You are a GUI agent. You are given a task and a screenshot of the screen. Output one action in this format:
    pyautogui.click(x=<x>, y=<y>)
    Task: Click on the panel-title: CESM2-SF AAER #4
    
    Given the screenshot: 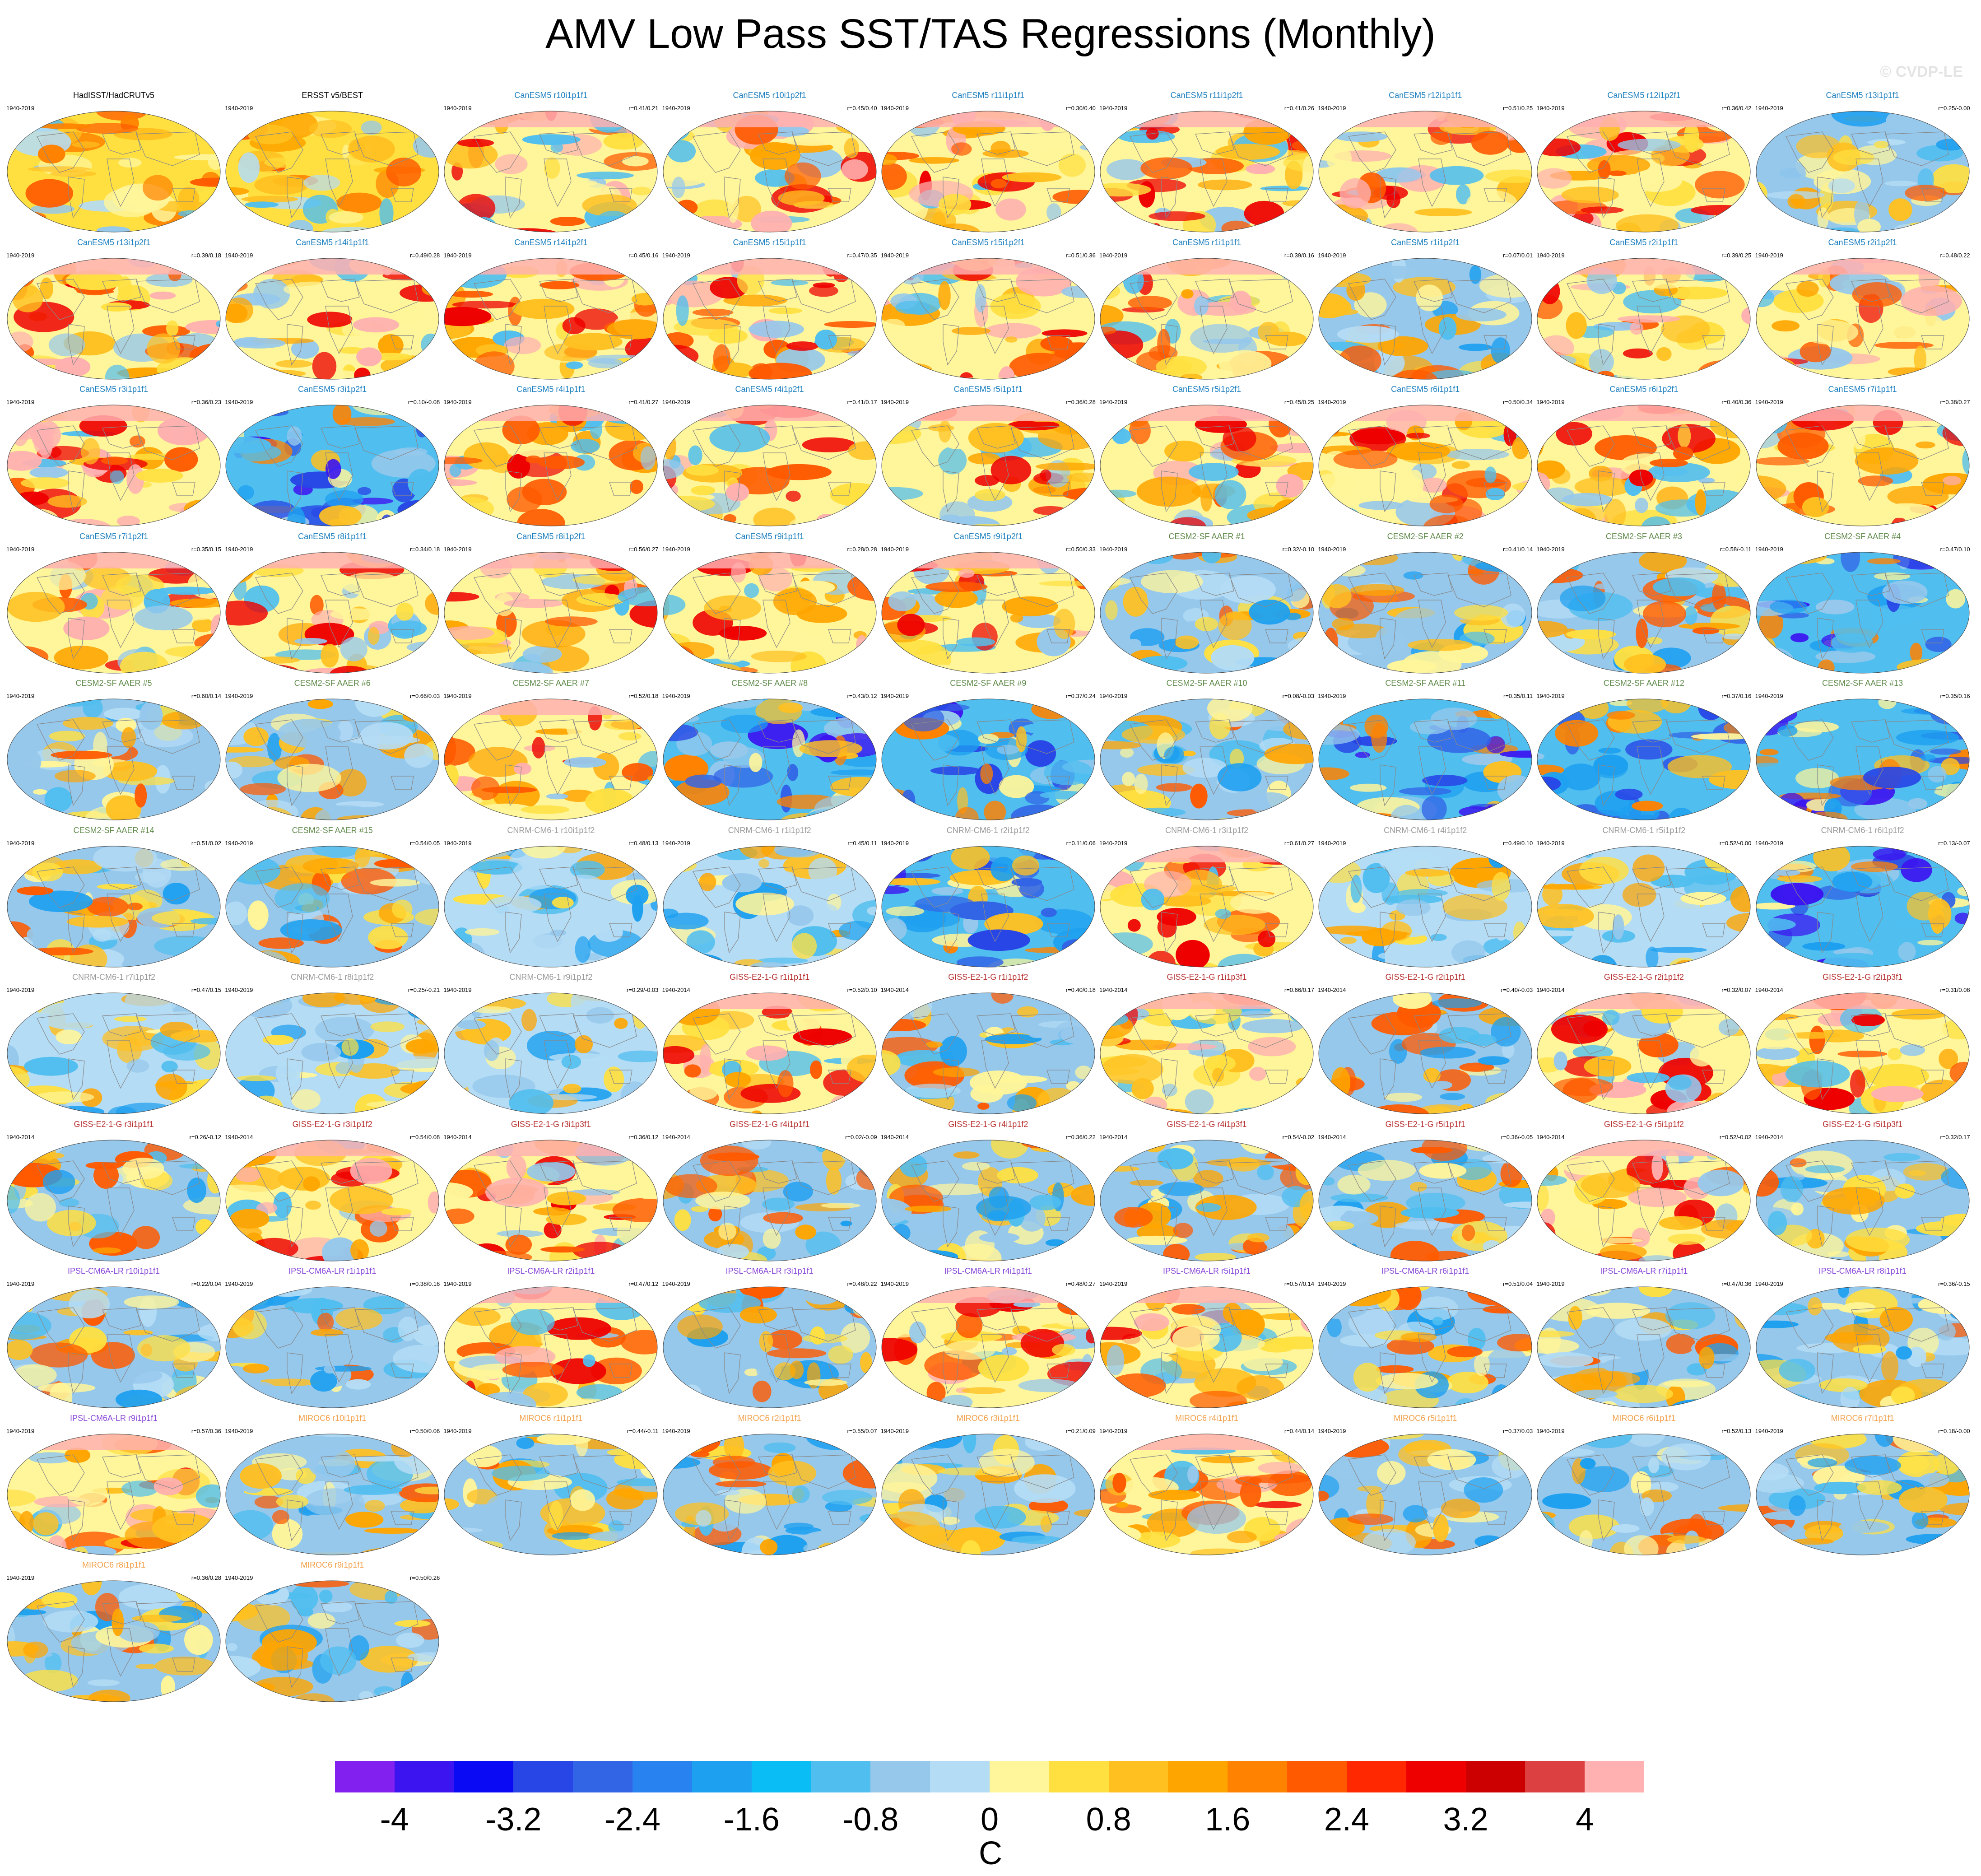 What is the action you would take?
    pyautogui.click(x=1862, y=536)
    